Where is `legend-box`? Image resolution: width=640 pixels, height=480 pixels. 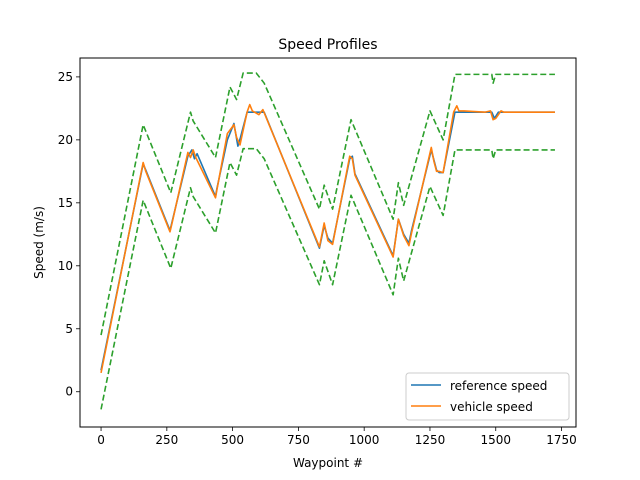
legend-box is located at coordinates (487, 396).